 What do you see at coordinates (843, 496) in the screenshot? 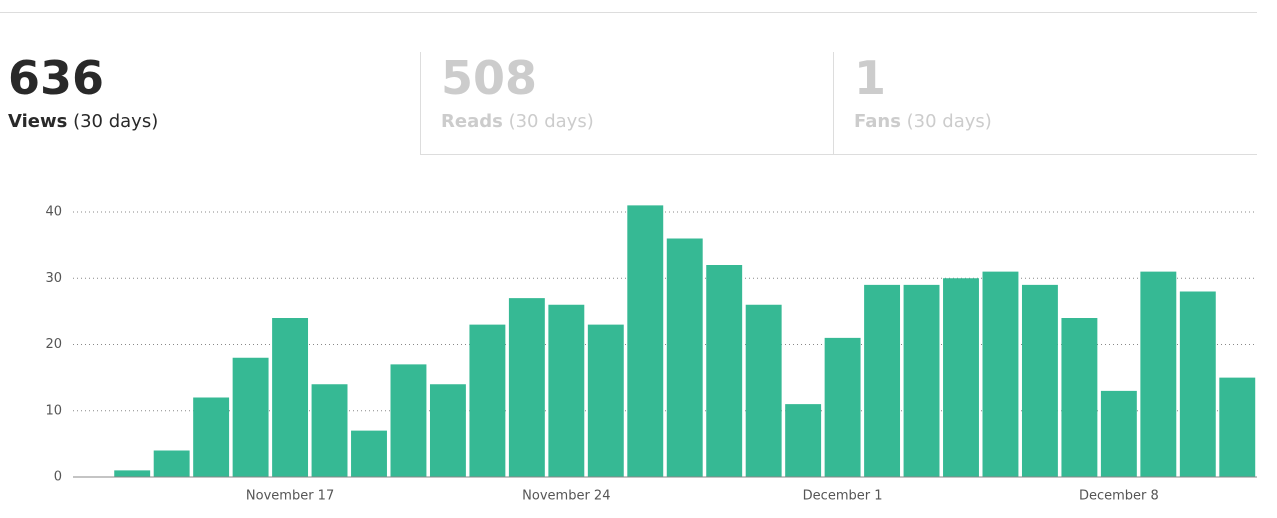
I see `x-tick-label: December 1` at bounding box center [843, 496].